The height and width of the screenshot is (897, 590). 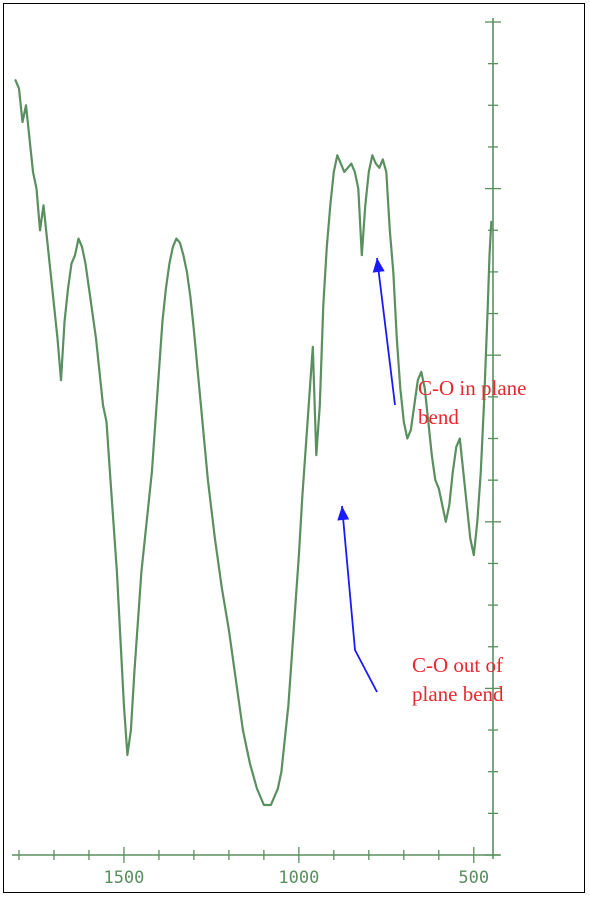 I want to click on x-tick-label-1000: 1000, so click(x=298, y=878).